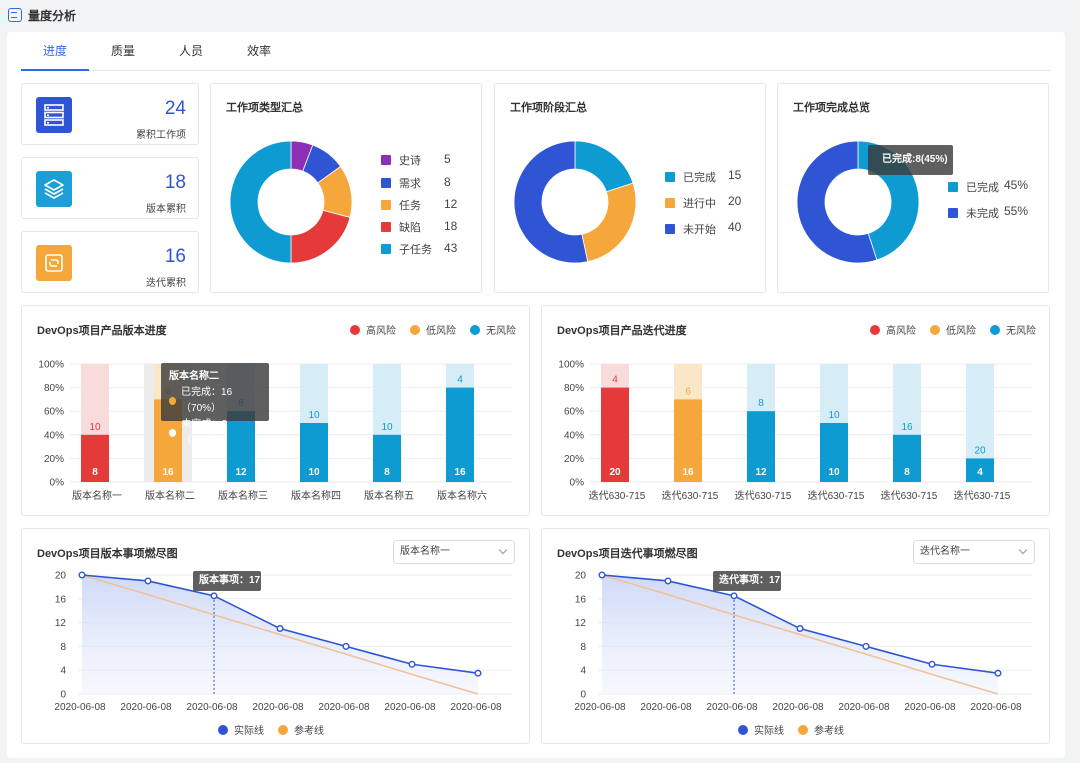 The image size is (1080, 763). Describe the element at coordinates (425, 551) in the screenshot. I see `select-value: 版本名称一` at that location.